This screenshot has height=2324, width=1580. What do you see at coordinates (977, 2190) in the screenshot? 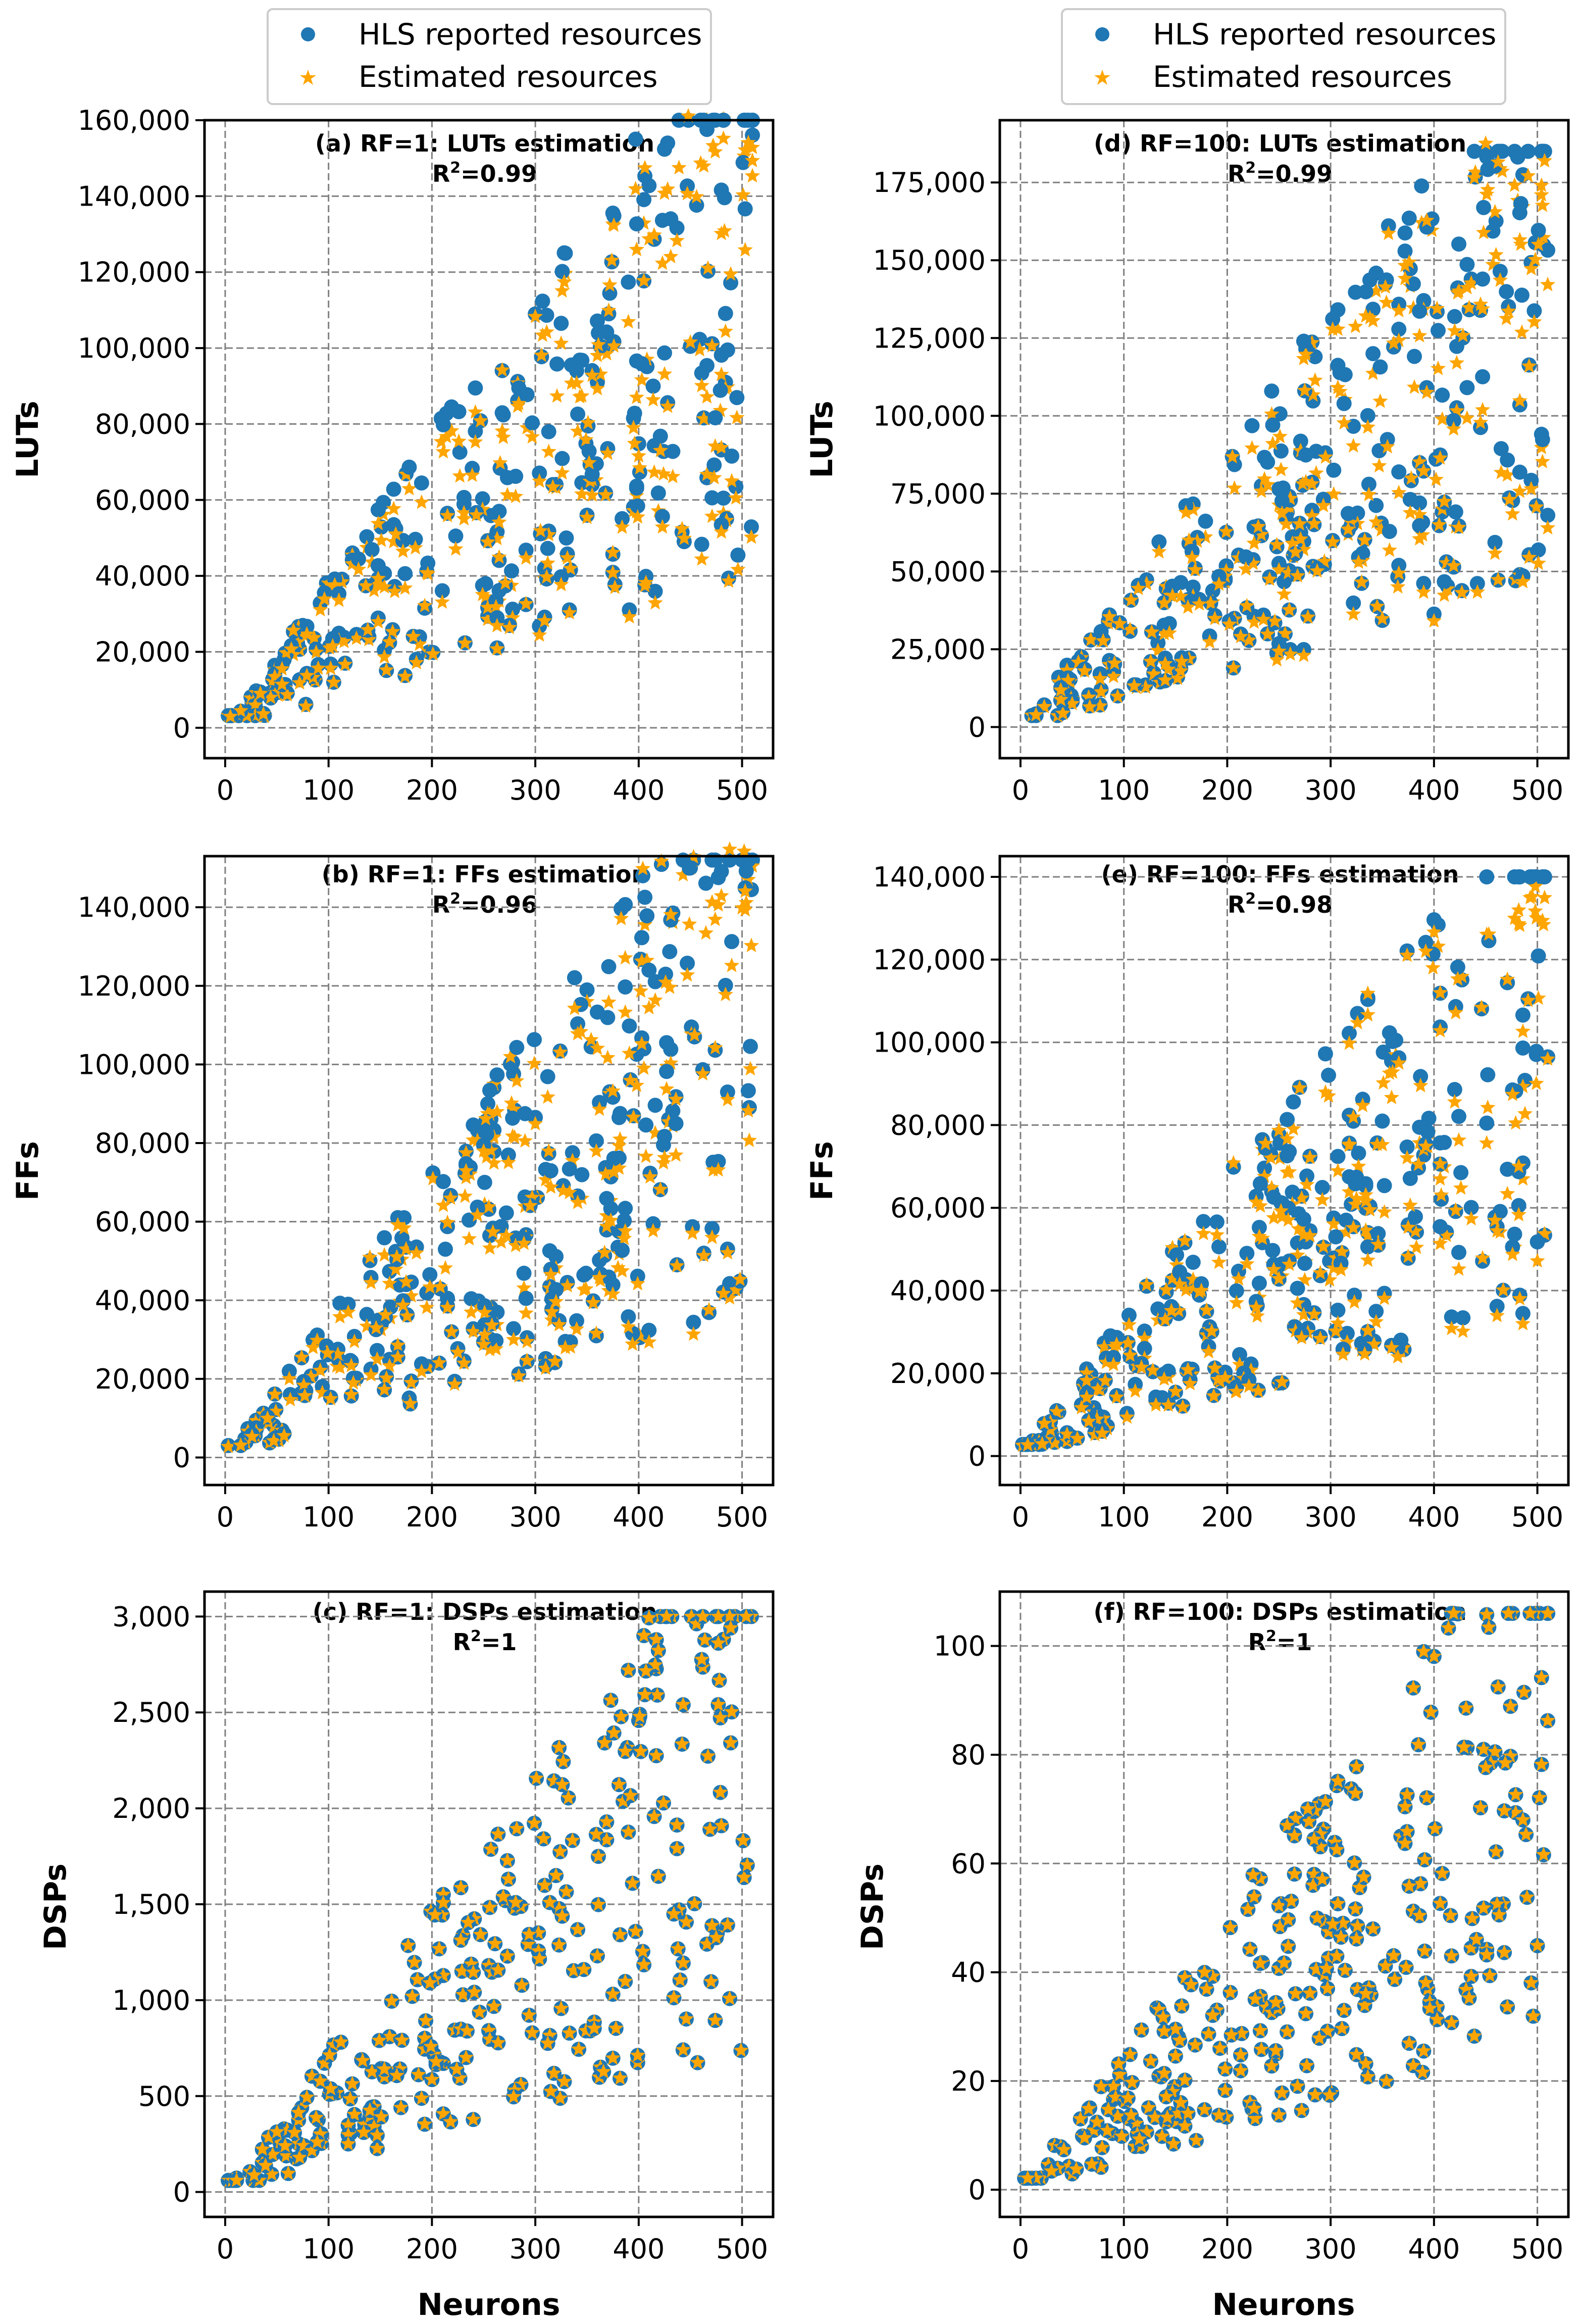
I see `y-tick-label: 0` at bounding box center [977, 2190].